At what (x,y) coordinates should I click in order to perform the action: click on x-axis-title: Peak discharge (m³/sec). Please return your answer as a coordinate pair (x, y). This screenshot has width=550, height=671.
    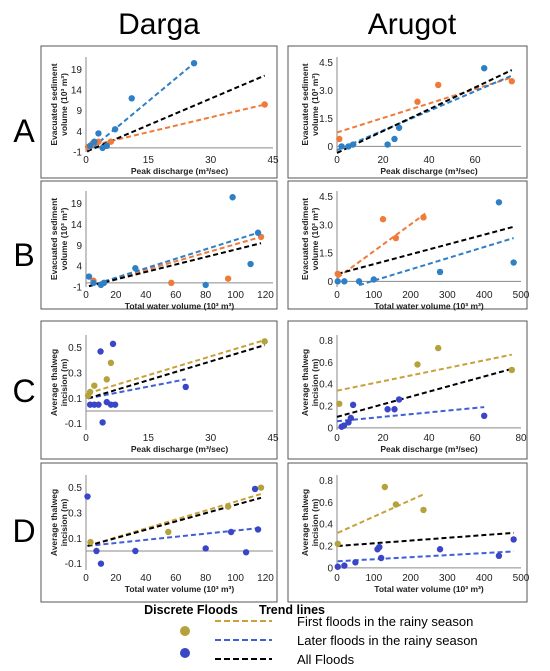
    Looking at the image, I should click on (428, 171).